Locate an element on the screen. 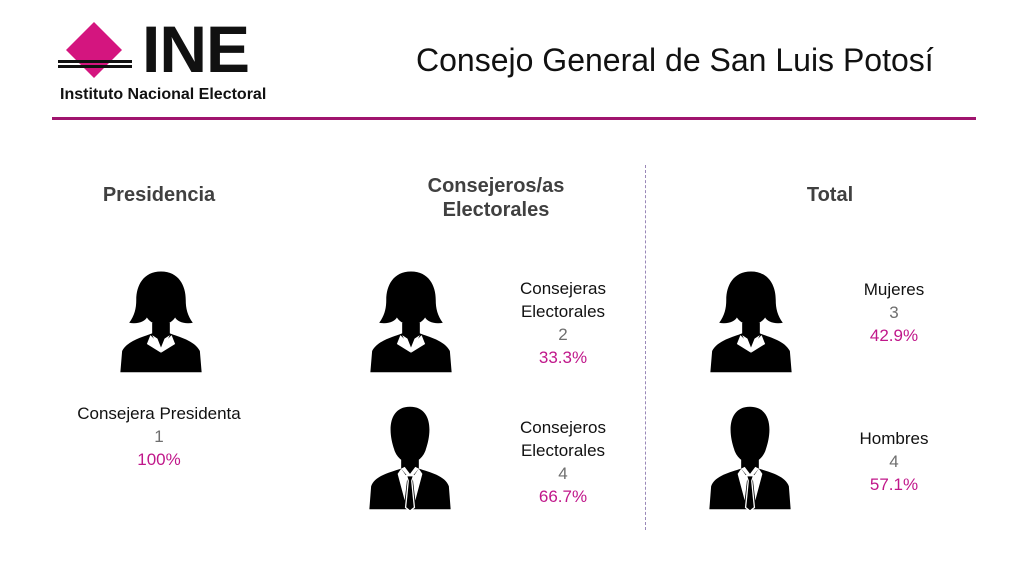  stat-label: Consejera Presidenta is located at coordinates (159, 413).